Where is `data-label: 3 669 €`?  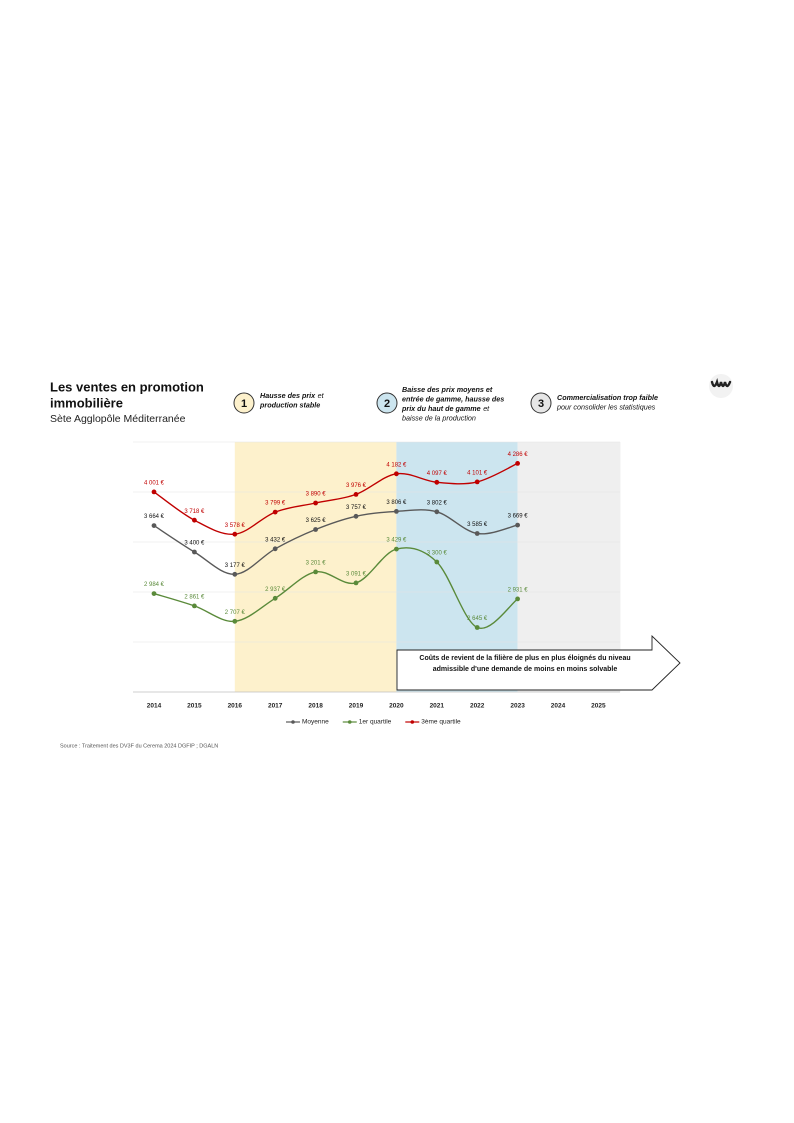
data-label: 3 669 € is located at coordinates (518, 517).